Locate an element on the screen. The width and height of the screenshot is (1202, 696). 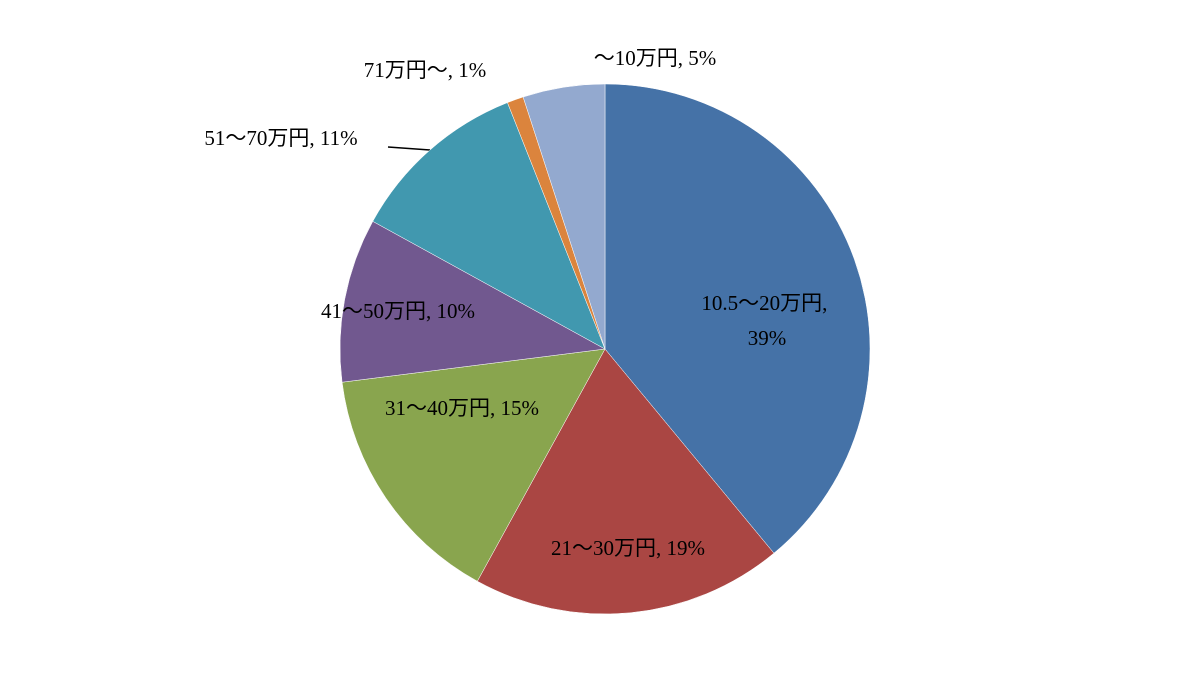
leader-line is located at coordinates (409, 148).